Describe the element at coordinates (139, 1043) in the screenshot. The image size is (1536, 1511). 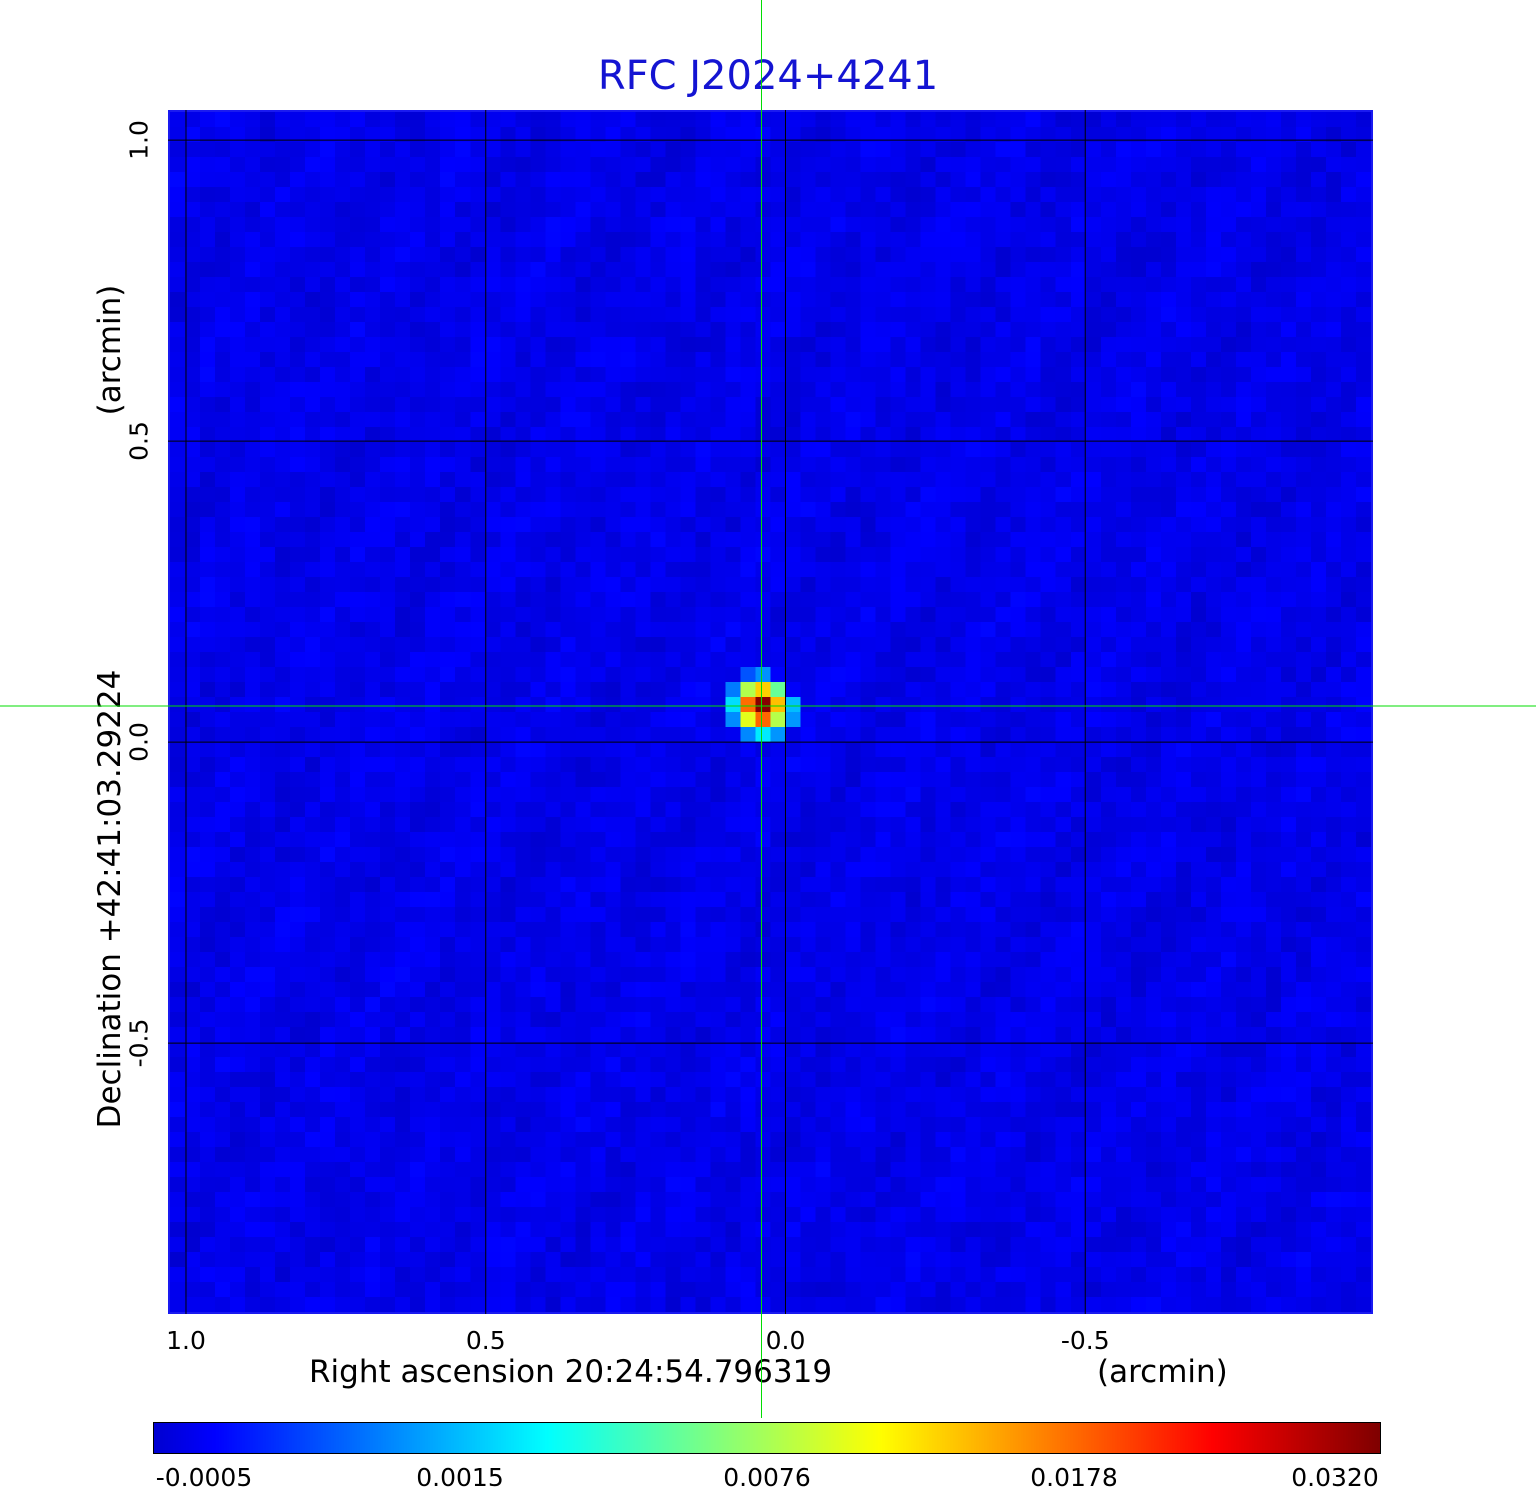
I see `y-tick-label: -0.5` at that location.